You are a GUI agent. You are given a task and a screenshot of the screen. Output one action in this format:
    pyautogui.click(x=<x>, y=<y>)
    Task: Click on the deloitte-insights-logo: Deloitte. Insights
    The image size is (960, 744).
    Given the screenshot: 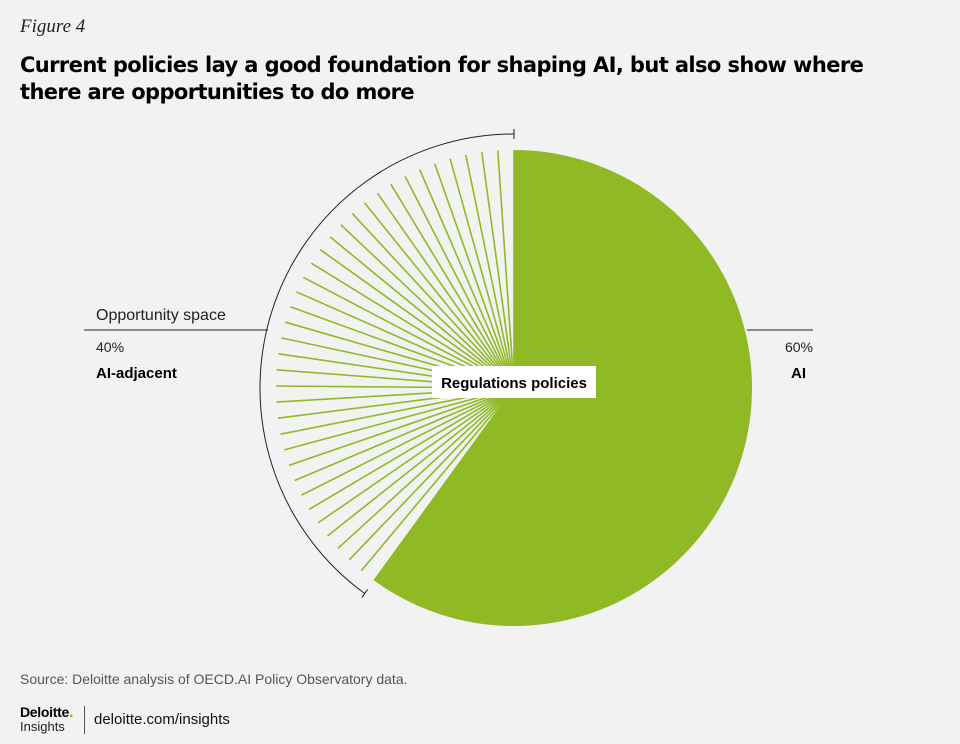 What is the action you would take?
    pyautogui.click(x=46, y=719)
    